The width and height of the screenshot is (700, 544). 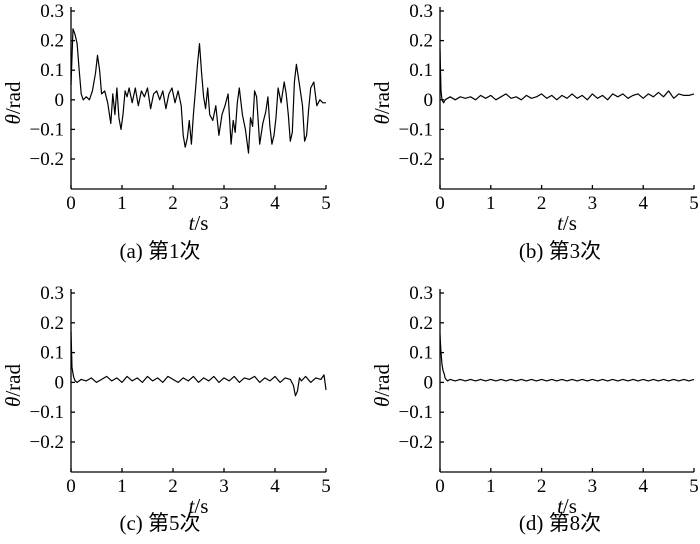 What do you see at coordinates (159, 523) in the screenshot?
I see `panel-caption: (c) 第5次` at bounding box center [159, 523].